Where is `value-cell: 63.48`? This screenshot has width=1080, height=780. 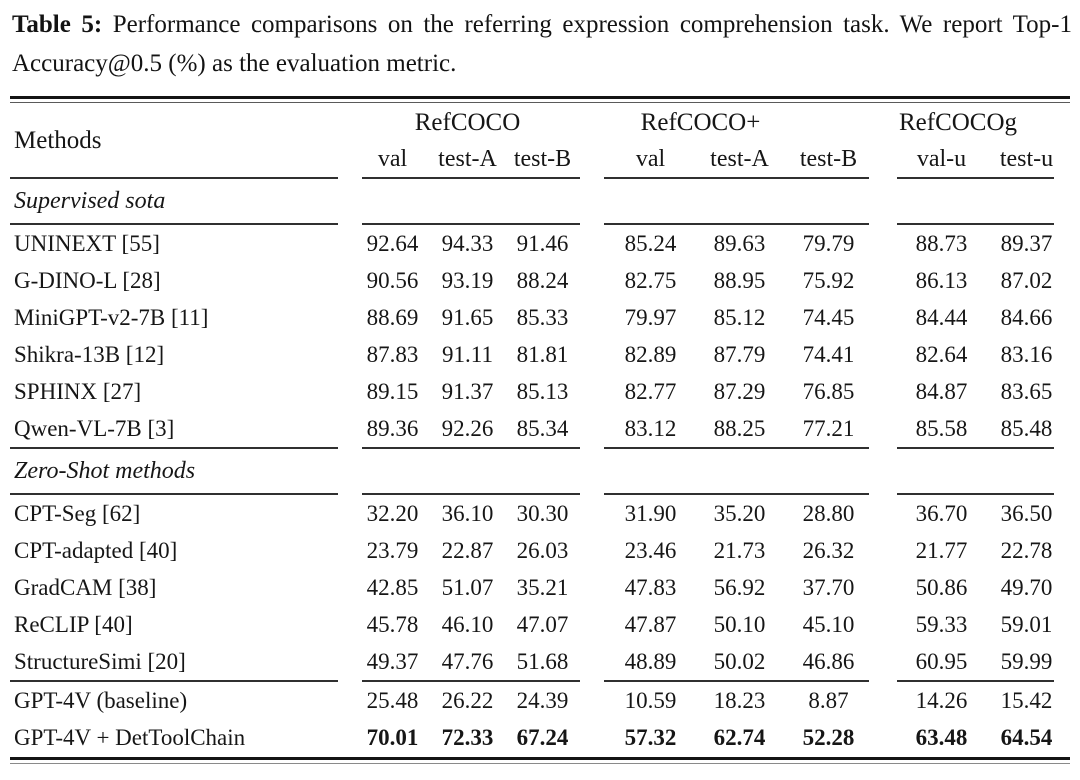 value-cell: 63.48 is located at coordinates (941, 737).